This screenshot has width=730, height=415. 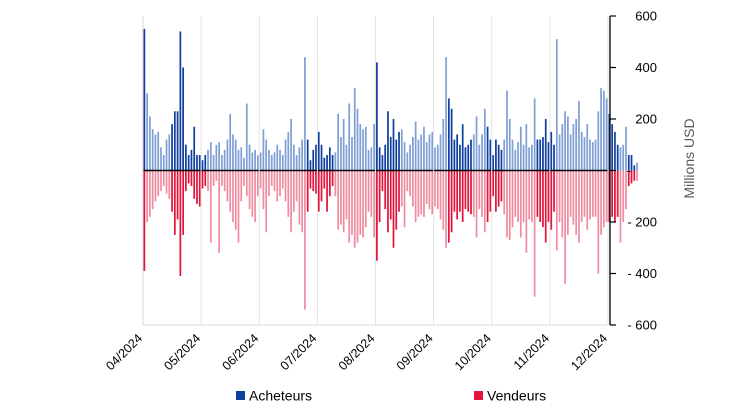 What do you see at coordinates (241, 352) in the screenshot?
I see `x-tick-label: 06/2024` at bounding box center [241, 352].